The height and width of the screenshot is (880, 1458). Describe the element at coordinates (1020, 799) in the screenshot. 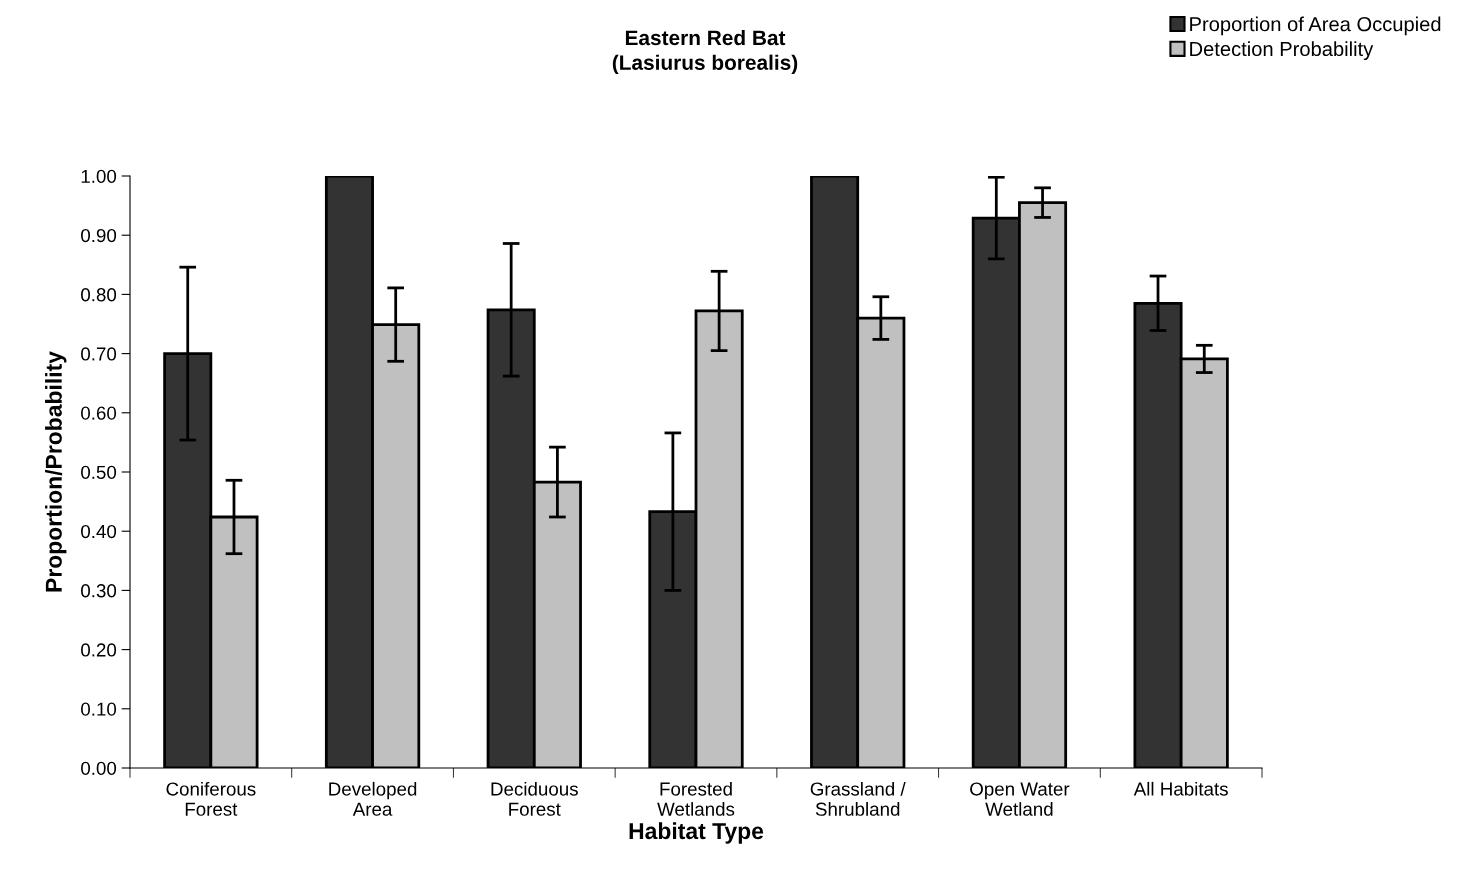

I see `x-tick-label: Open Water Wetland` at that location.